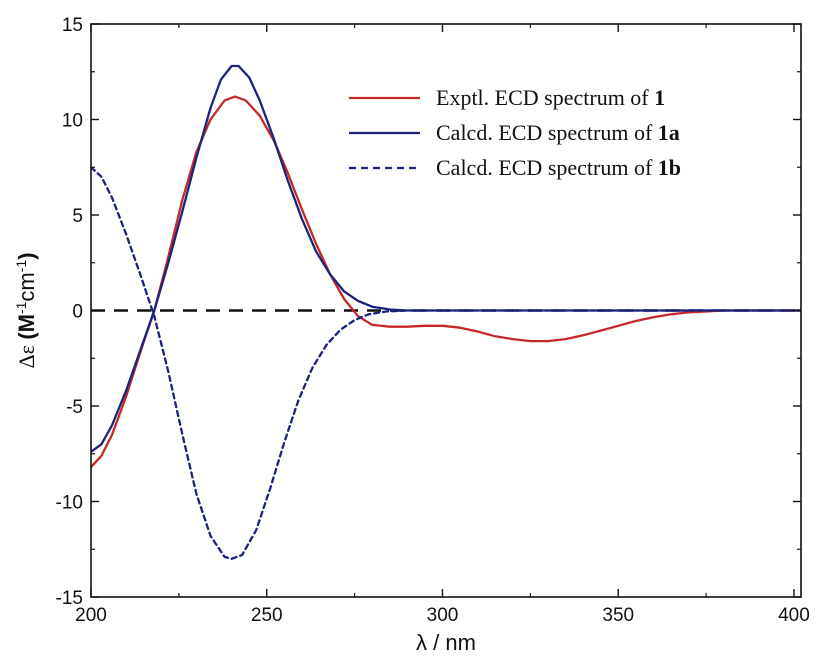 The width and height of the screenshot is (819, 657). What do you see at coordinates (446, 642) in the screenshot?
I see `x-axis-title: λ / nm` at bounding box center [446, 642].